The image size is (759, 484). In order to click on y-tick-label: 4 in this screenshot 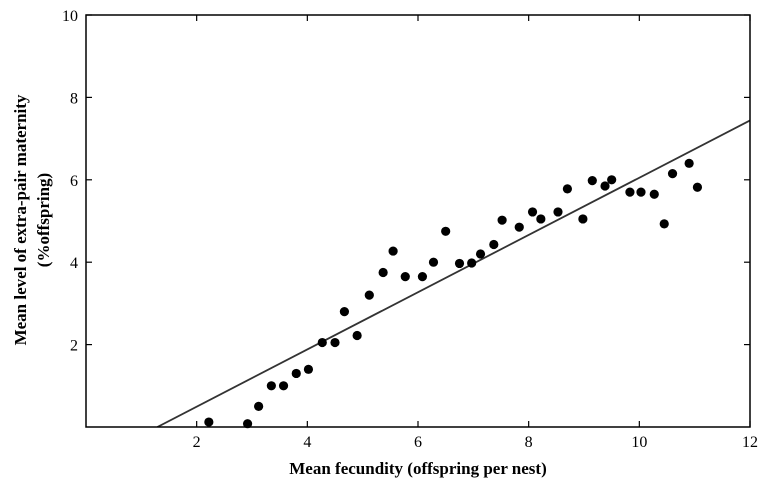, I will do `click(74, 263)`.